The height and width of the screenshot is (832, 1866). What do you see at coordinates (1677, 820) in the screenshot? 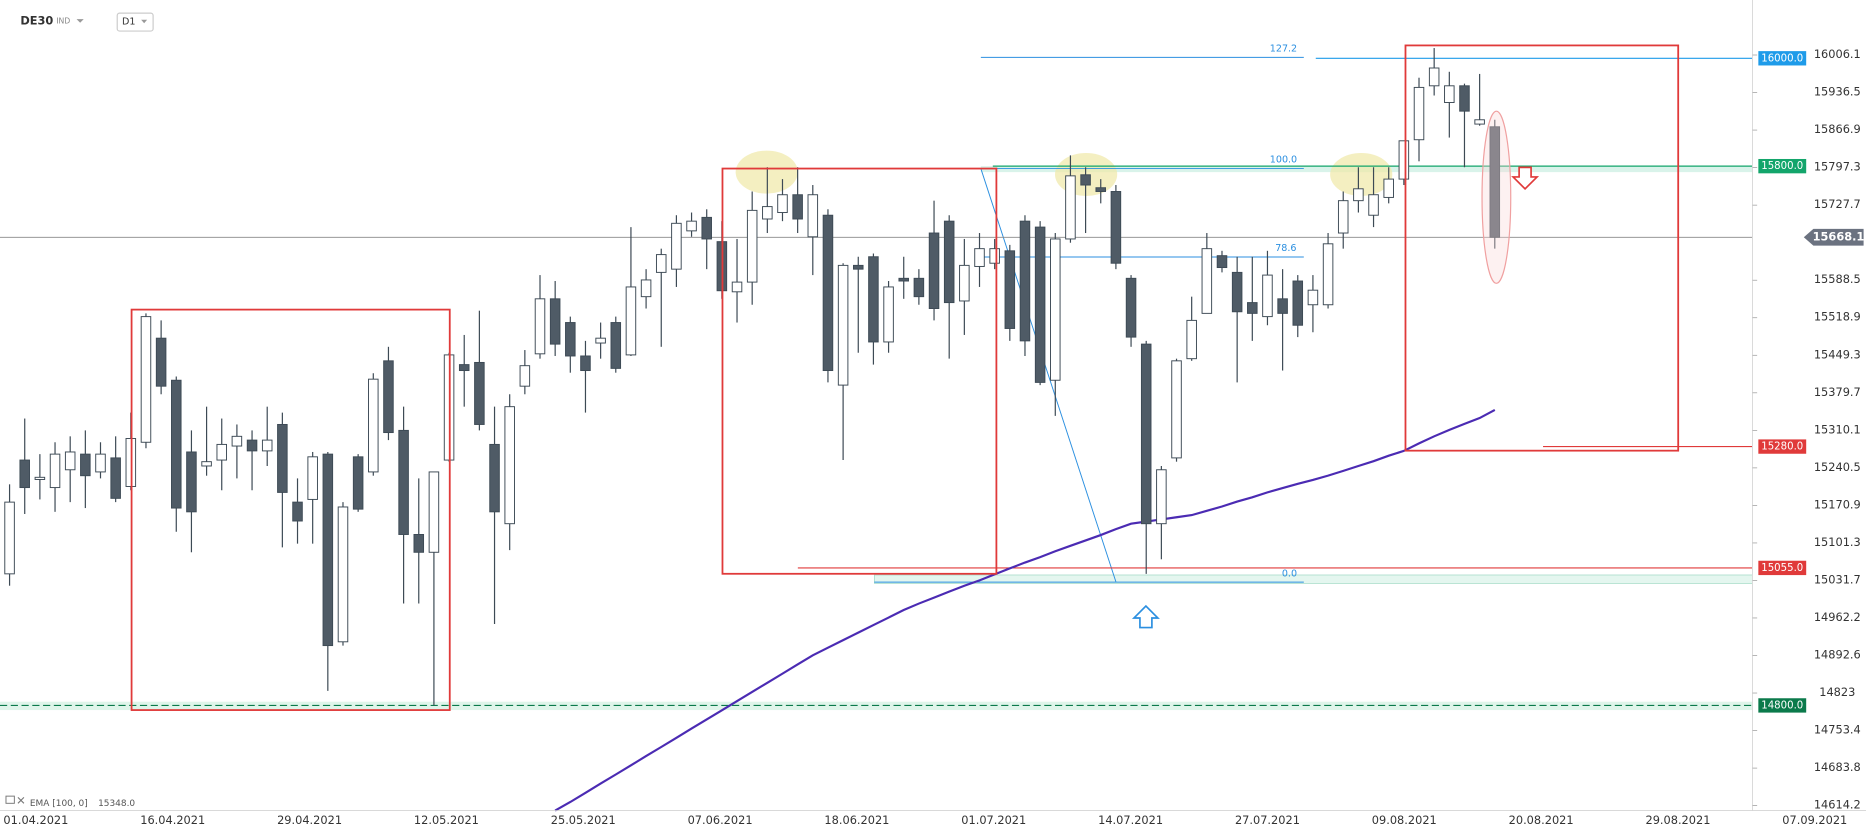
I see `x-tick-label: 29.08.2021` at bounding box center [1677, 820].